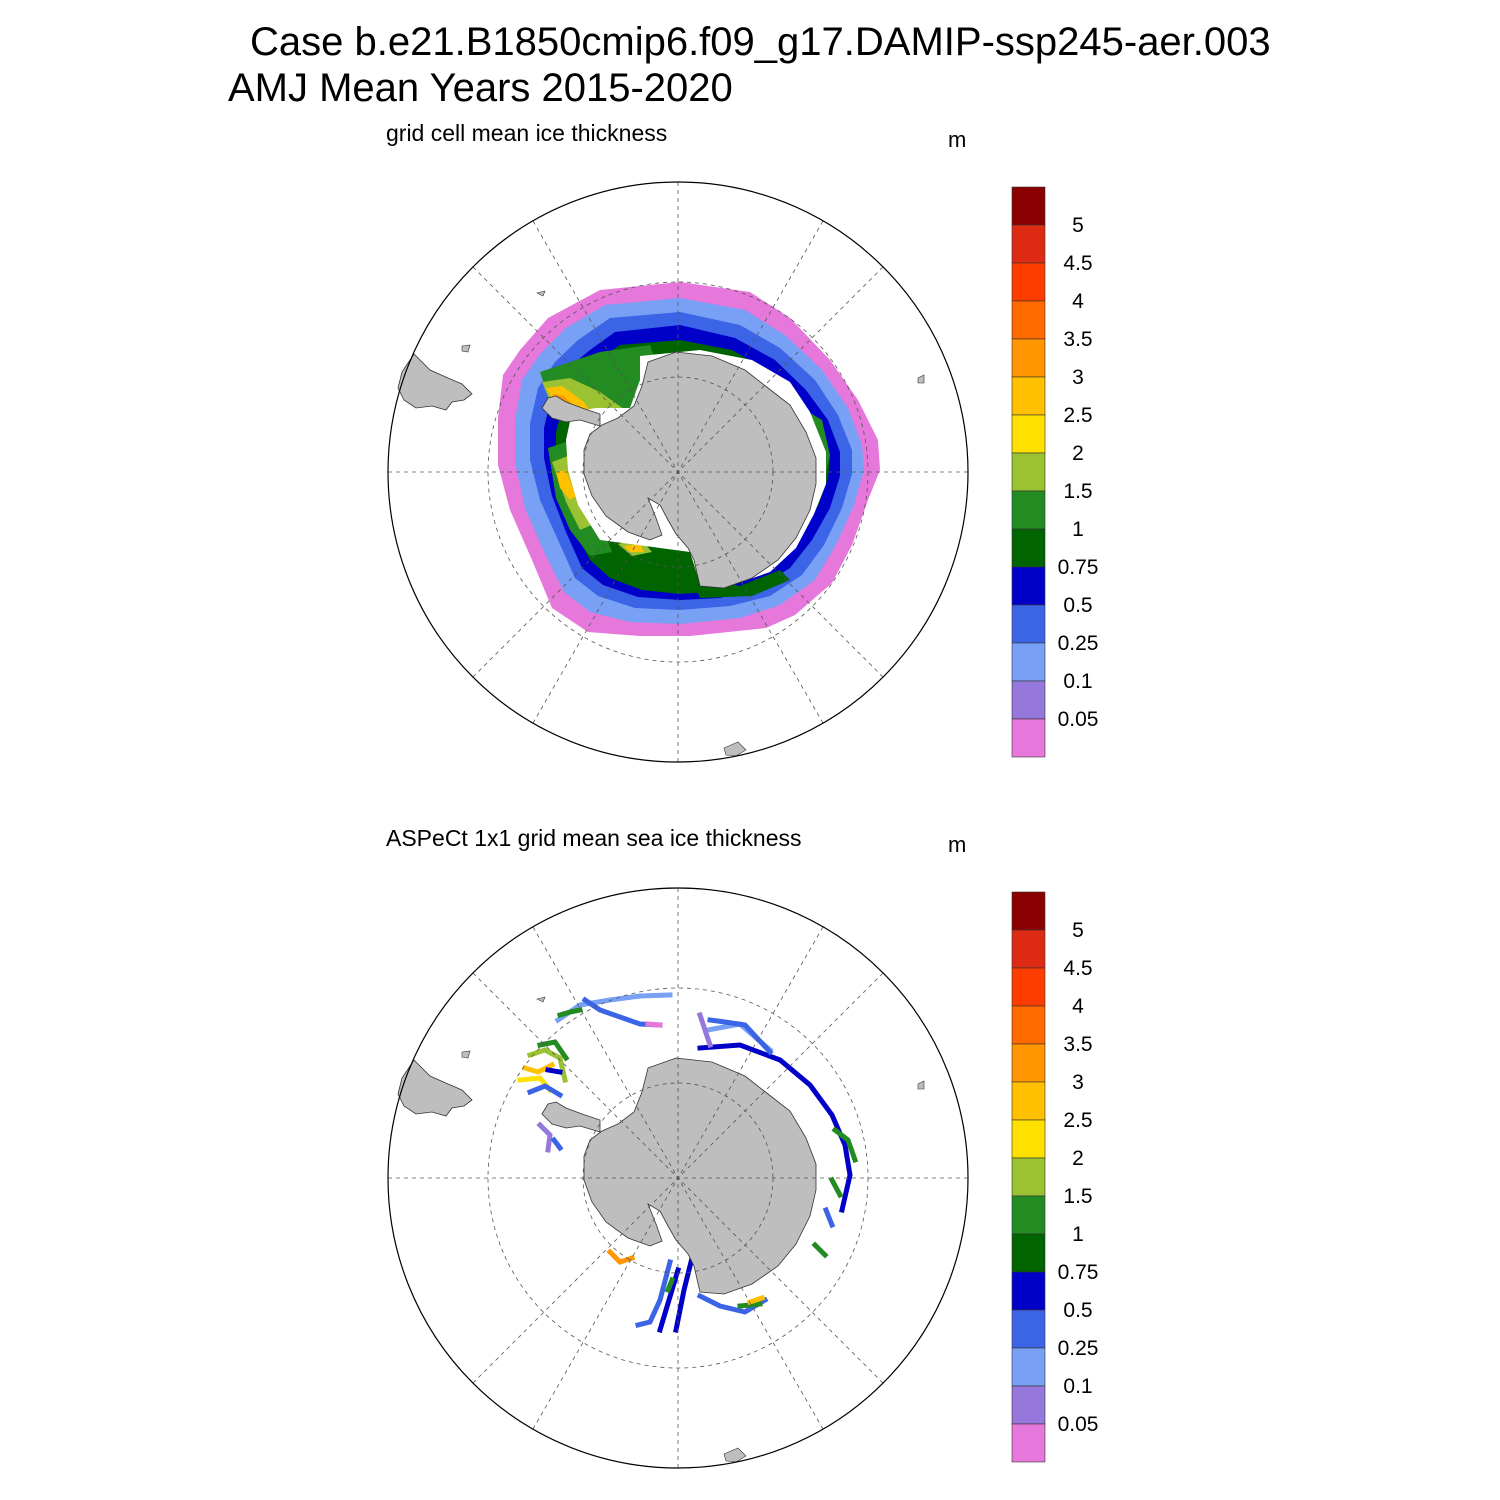 The width and height of the screenshot is (1500, 1500). Describe the element at coordinates (435, 1088) in the screenshot. I see `south-america-landmass-obs` at that location.